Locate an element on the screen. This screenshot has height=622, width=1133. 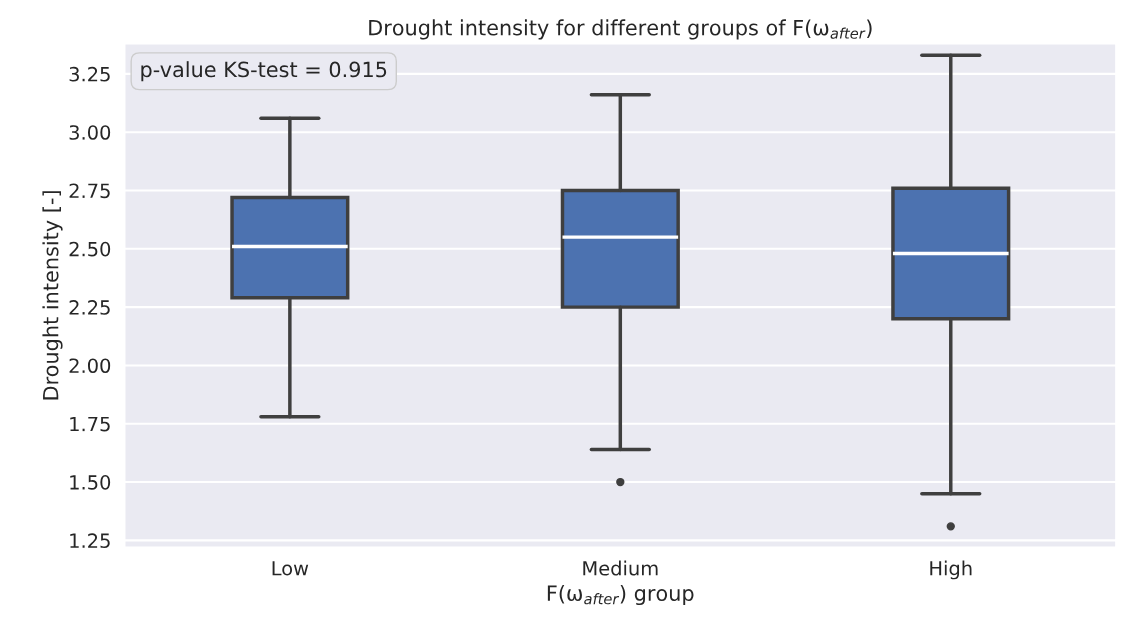
x-tick-label: Medium is located at coordinates (620, 568).